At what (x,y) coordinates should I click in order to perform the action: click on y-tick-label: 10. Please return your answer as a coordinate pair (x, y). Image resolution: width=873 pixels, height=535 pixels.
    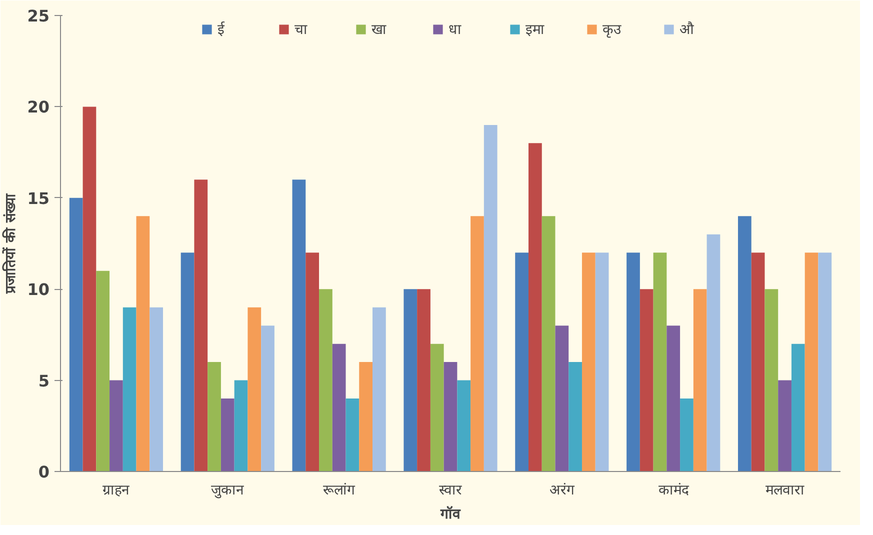
    Looking at the image, I should click on (38, 290).